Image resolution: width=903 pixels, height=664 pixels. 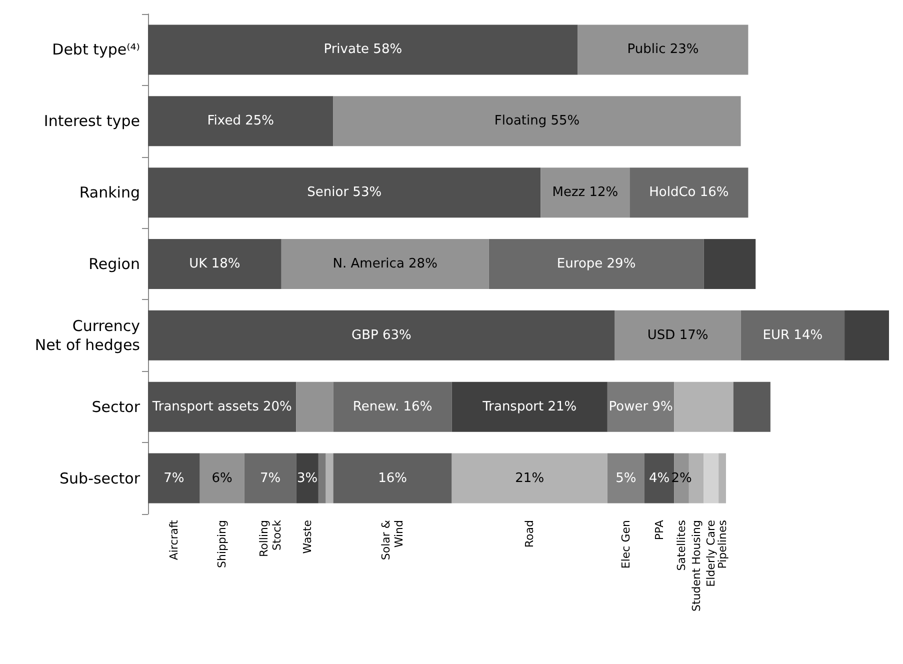 I want to click on data-label: 2%, so click(x=681, y=478).